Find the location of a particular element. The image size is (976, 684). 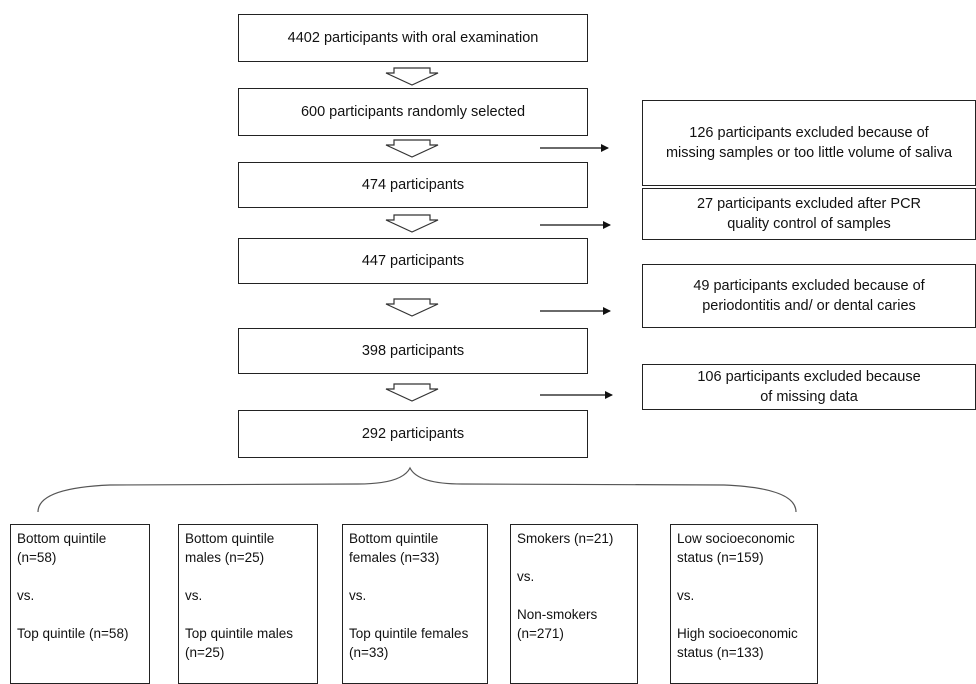

exclusion-line: periodontitis and/ or dental caries is located at coordinates (809, 306).